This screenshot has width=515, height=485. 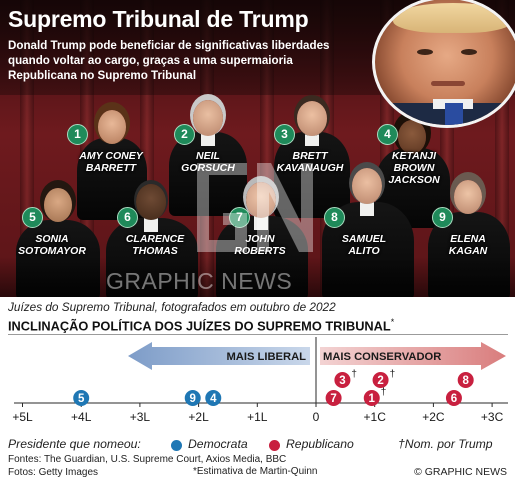 I want to click on tick-label: +2L, so click(x=198, y=417).